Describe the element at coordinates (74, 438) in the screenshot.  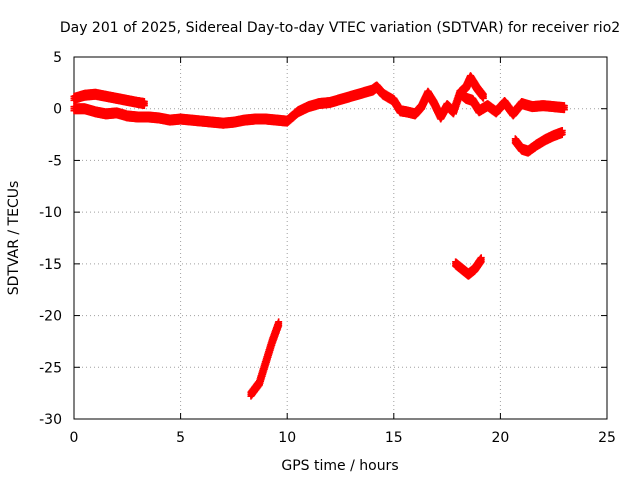
I see `x-tick-label: 0` at that location.